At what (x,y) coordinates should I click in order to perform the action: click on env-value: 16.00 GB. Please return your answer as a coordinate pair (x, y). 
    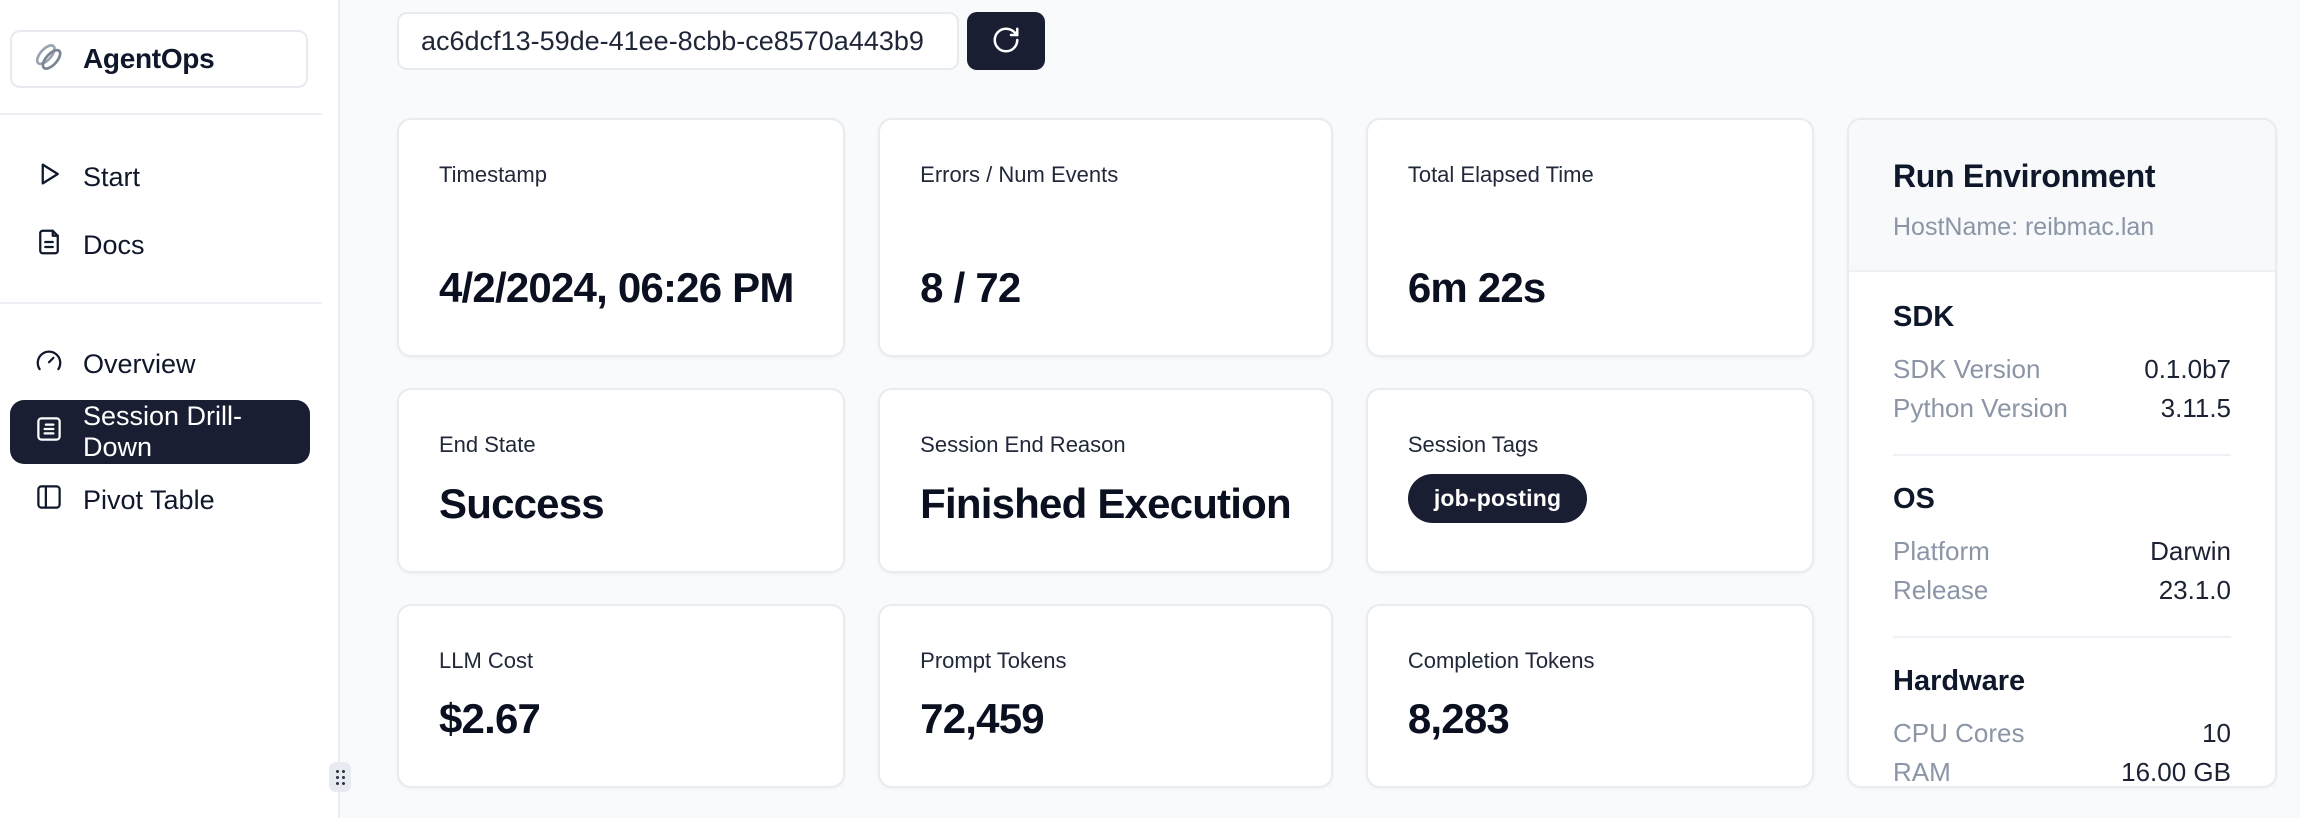
    Looking at the image, I should click on (2176, 772).